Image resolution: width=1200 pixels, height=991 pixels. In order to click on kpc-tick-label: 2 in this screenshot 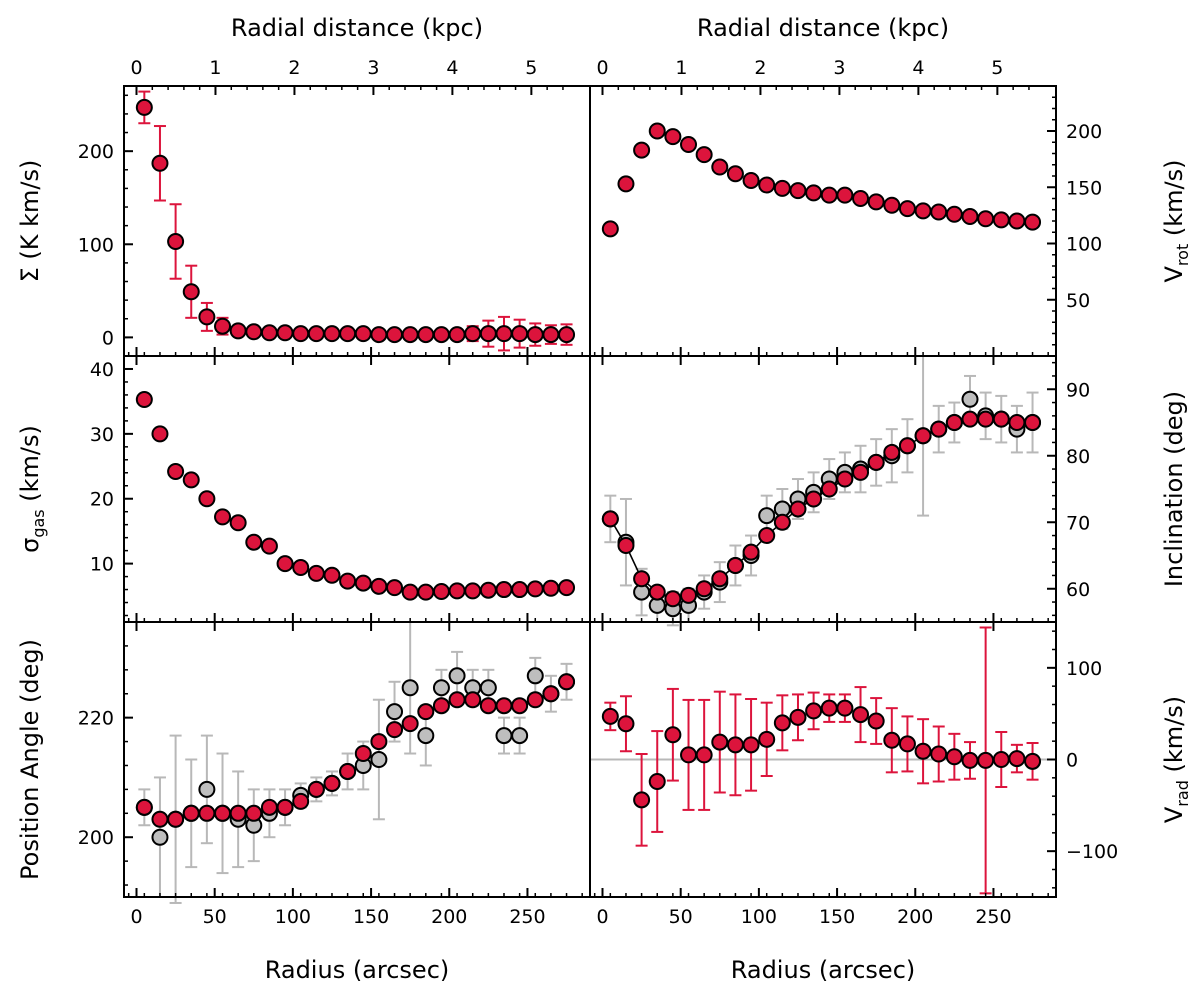, I will do `click(760, 68)`.